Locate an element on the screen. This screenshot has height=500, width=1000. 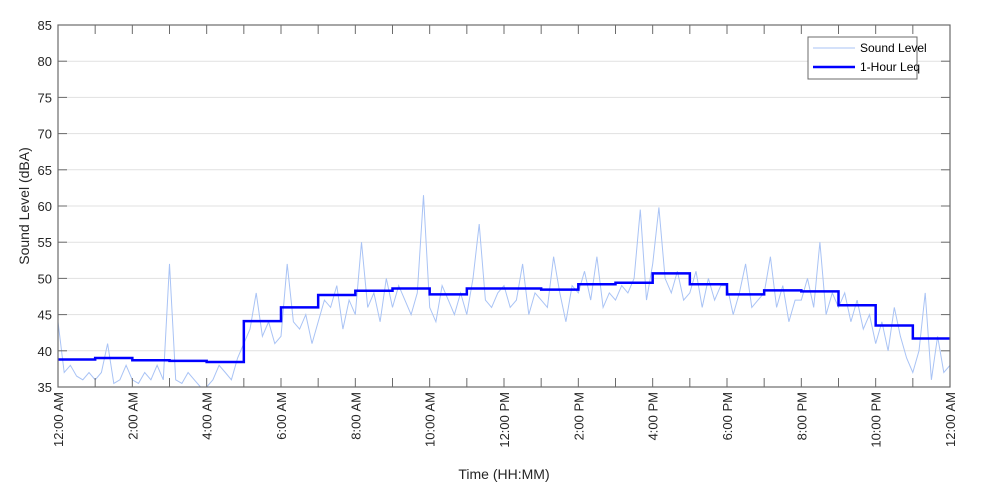
y-tick-label: 55 is located at coordinates (45, 242).